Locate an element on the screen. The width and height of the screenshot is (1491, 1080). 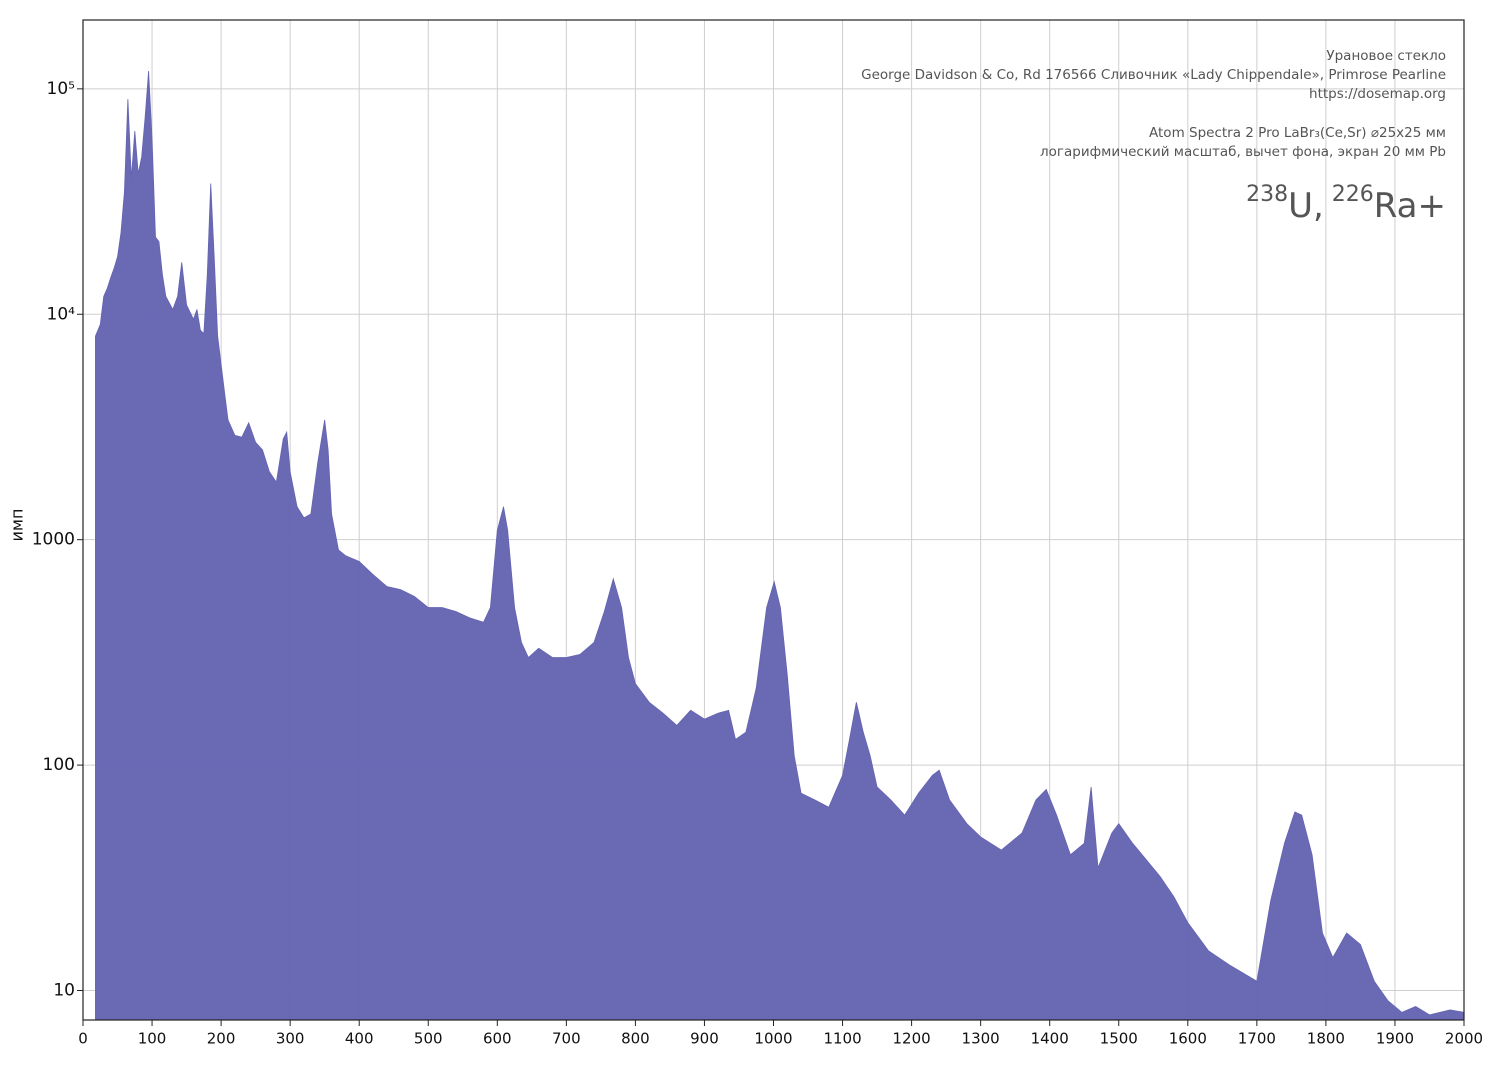
x-tick-label: 1400 is located at coordinates (1050, 1039).